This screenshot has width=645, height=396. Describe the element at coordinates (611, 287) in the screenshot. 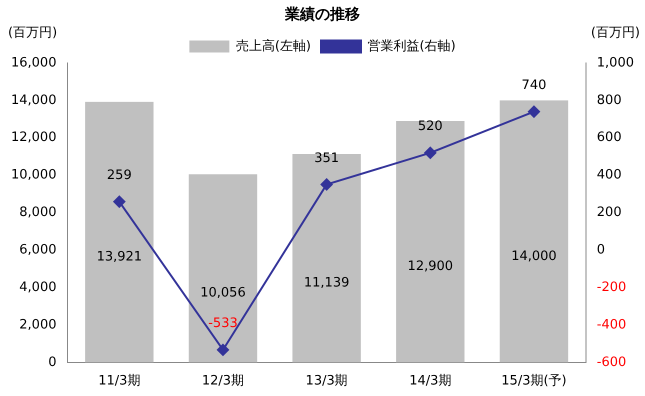

I see `y2-tick-label: -200` at that location.